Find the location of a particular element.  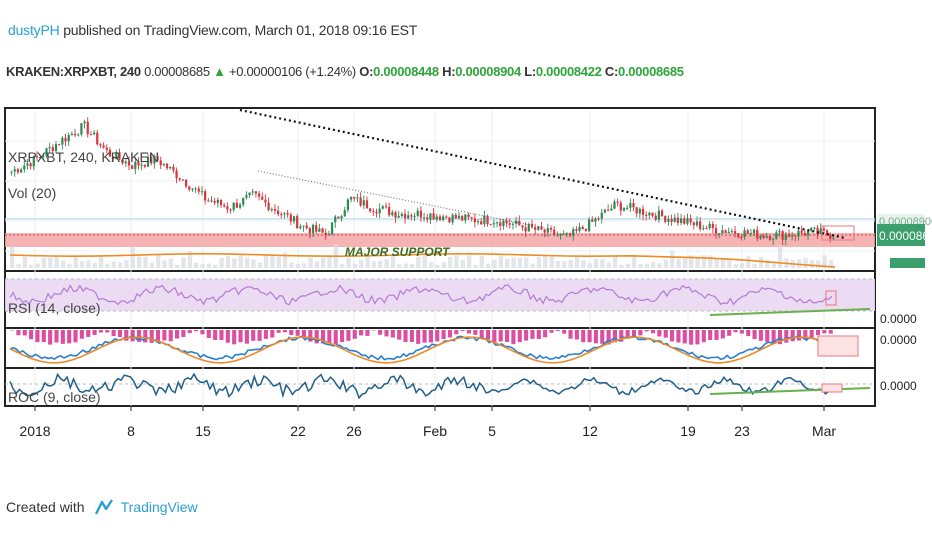

created-with-text: Created with is located at coordinates (45, 507).